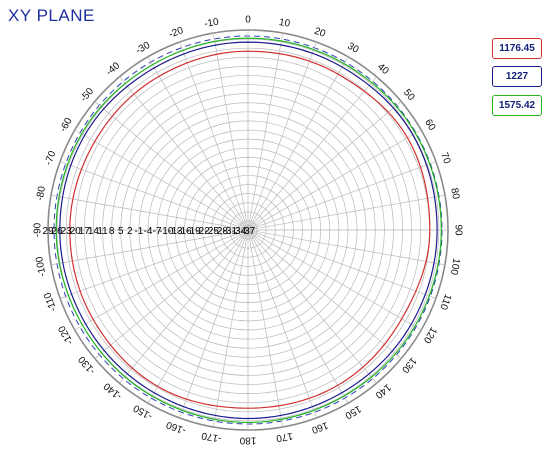 Image resolution: width=557 pixels, height=456 pixels. Describe the element at coordinates (175, 231) in the screenshot. I see `radial-tick-label: -13` at that location.